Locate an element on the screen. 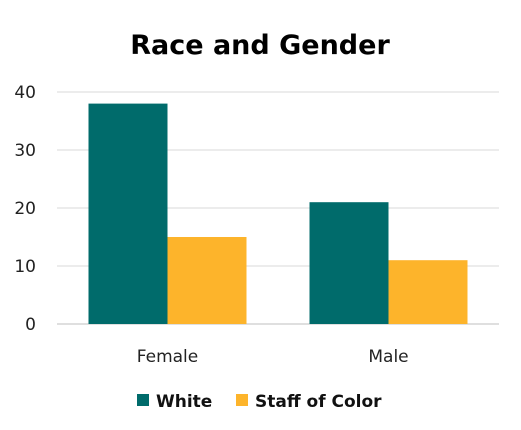  x-tick-label-male: Male is located at coordinates (388, 357).